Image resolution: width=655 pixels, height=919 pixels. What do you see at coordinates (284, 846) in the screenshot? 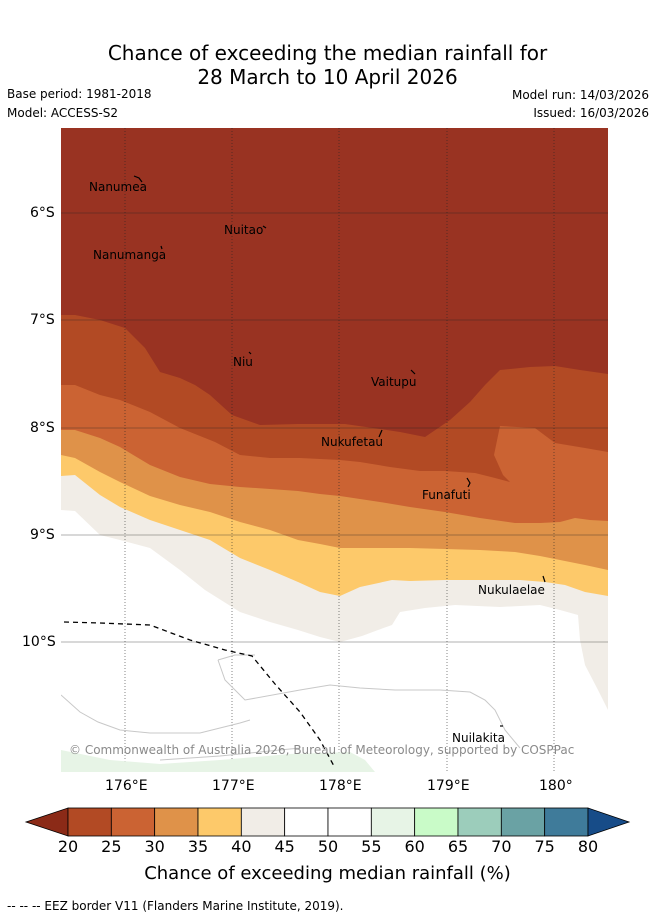
I see `colorbar-tick-label: 45` at bounding box center [284, 846].